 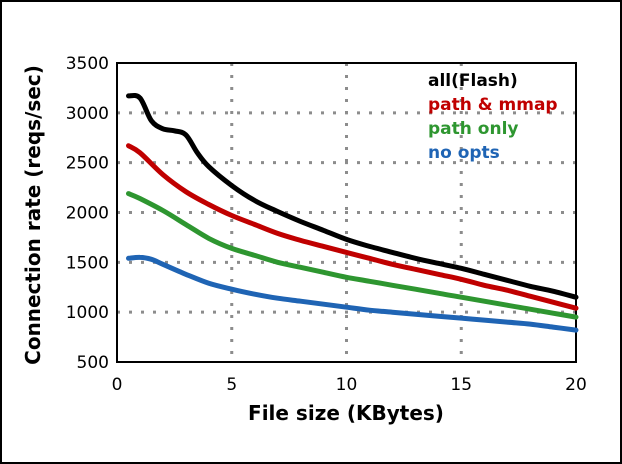 What do you see at coordinates (87, 64) in the screenshot?
I see `y-tick-label: 3500` at bounding box center [87, 64].